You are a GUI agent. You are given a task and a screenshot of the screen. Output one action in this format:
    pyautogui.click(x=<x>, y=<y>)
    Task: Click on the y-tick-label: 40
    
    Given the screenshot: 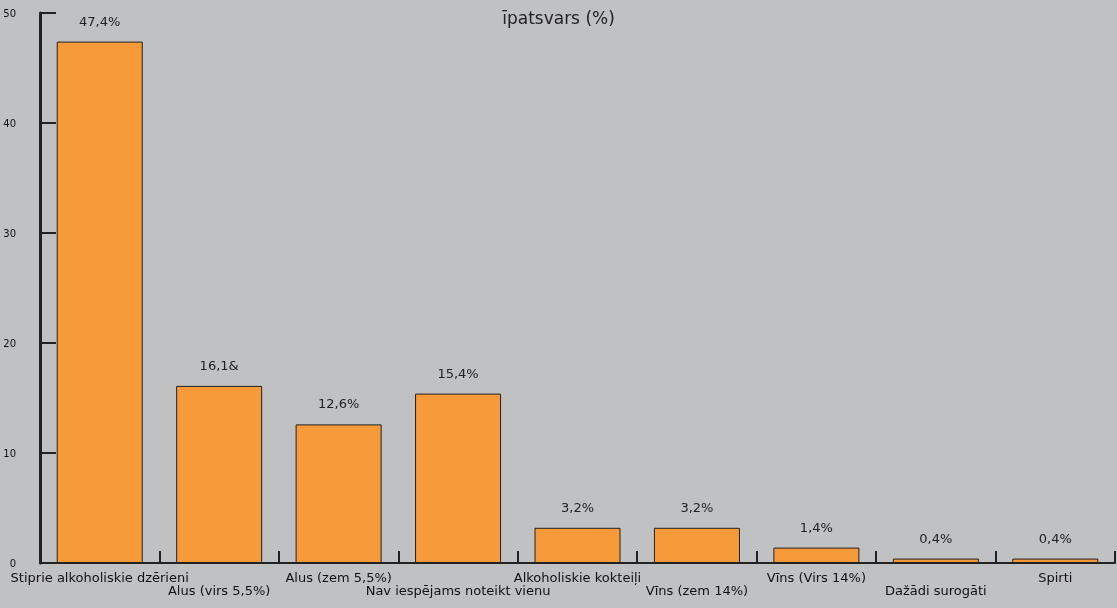 What is the action you would take?
    pyautogui.click(x=9, y=123)
    